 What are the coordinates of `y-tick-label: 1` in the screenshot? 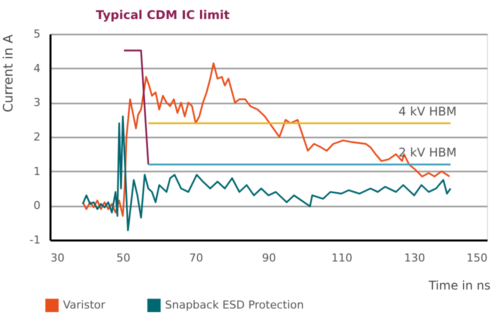 It's located at (37, 171).